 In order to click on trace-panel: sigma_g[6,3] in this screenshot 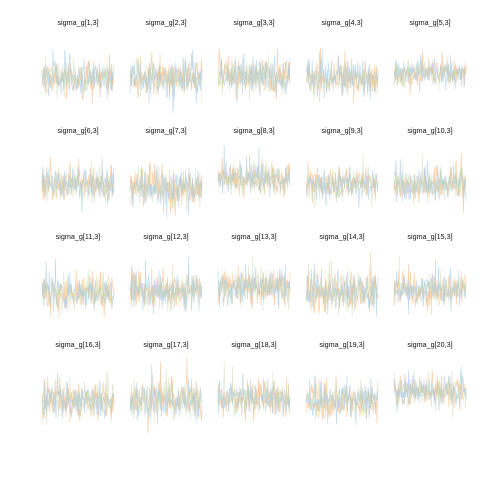, I will do `click(78, 169)`.